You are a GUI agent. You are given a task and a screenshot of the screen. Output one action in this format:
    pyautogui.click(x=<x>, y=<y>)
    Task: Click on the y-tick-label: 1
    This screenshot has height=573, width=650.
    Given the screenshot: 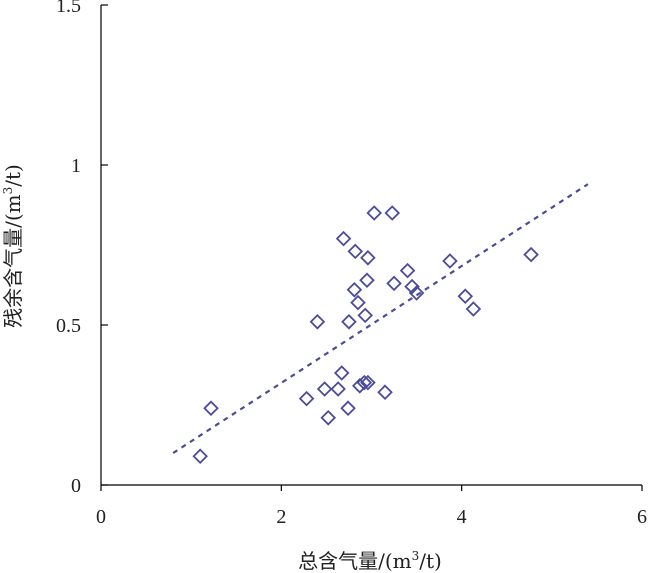 What is the action you would take?
    pyautogui.click(x=76, y=166)
    